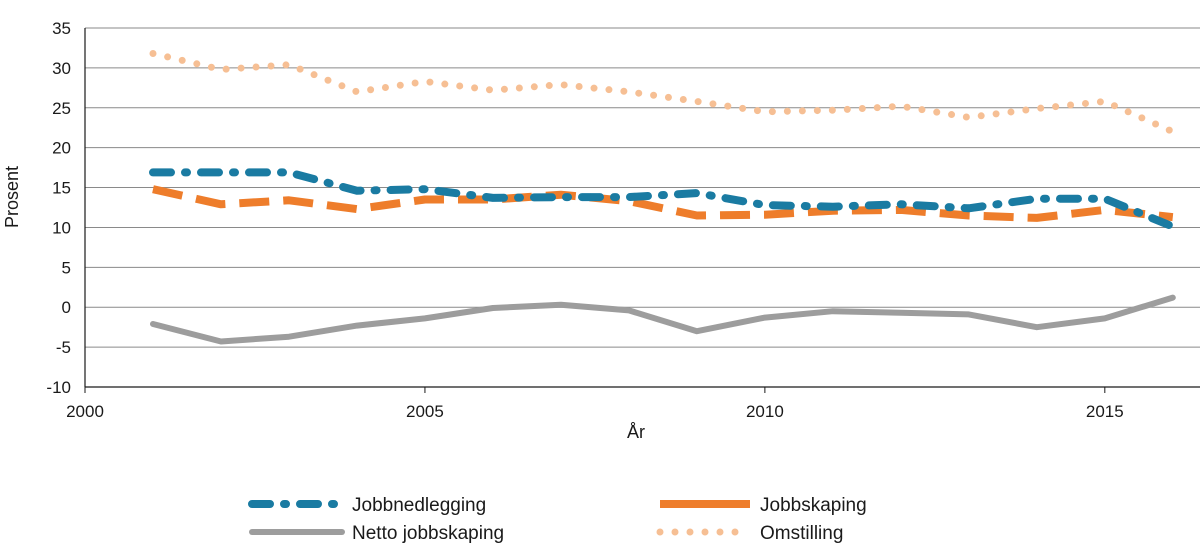 The height and width of the screenshot is (558, 1200). I want to click on y-tick-label: 5, so click(66, 267).